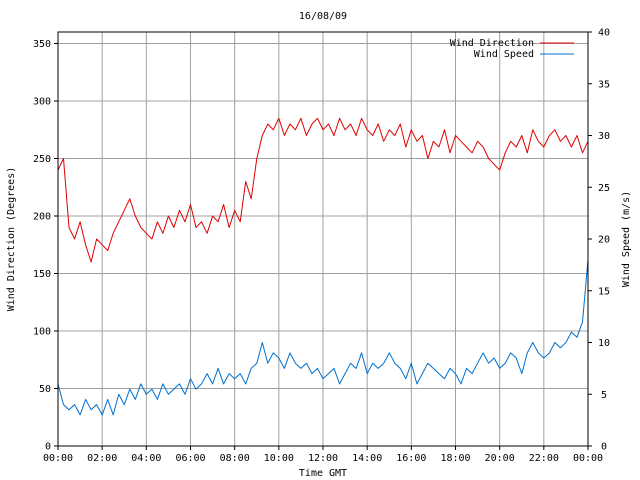  What do you see at coordinates (45, 389) in the screenshot?
I see `y-left-tick-label: 50` at bounding box center [45, 389].